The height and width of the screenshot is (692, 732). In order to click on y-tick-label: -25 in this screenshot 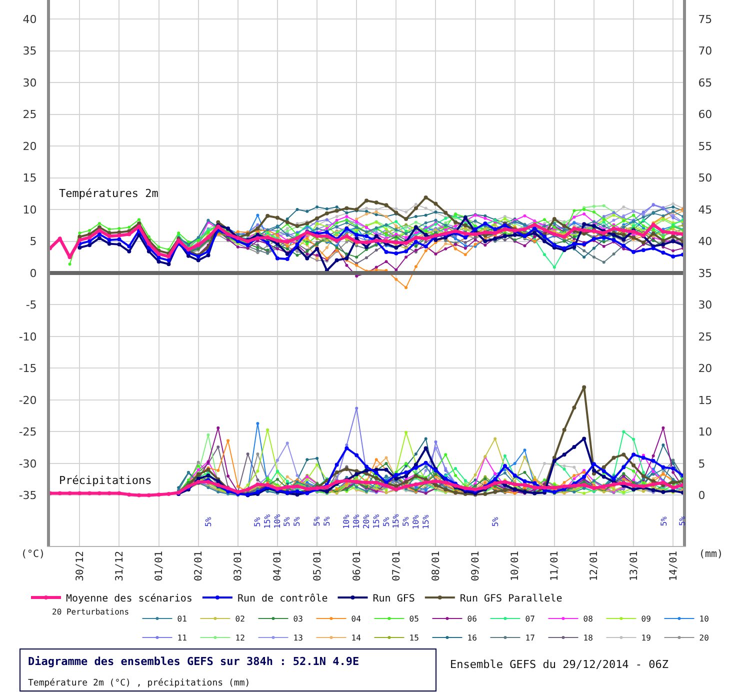, I will do `click(27, 432)`.